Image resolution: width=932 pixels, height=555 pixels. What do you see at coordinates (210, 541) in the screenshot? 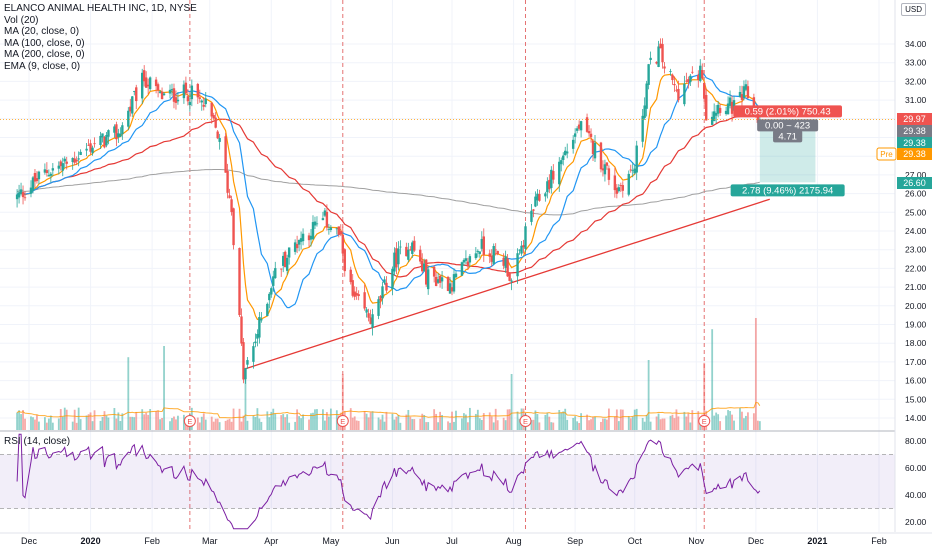
I see `time-tick-label: Mar` at bounding box center [210, 541].